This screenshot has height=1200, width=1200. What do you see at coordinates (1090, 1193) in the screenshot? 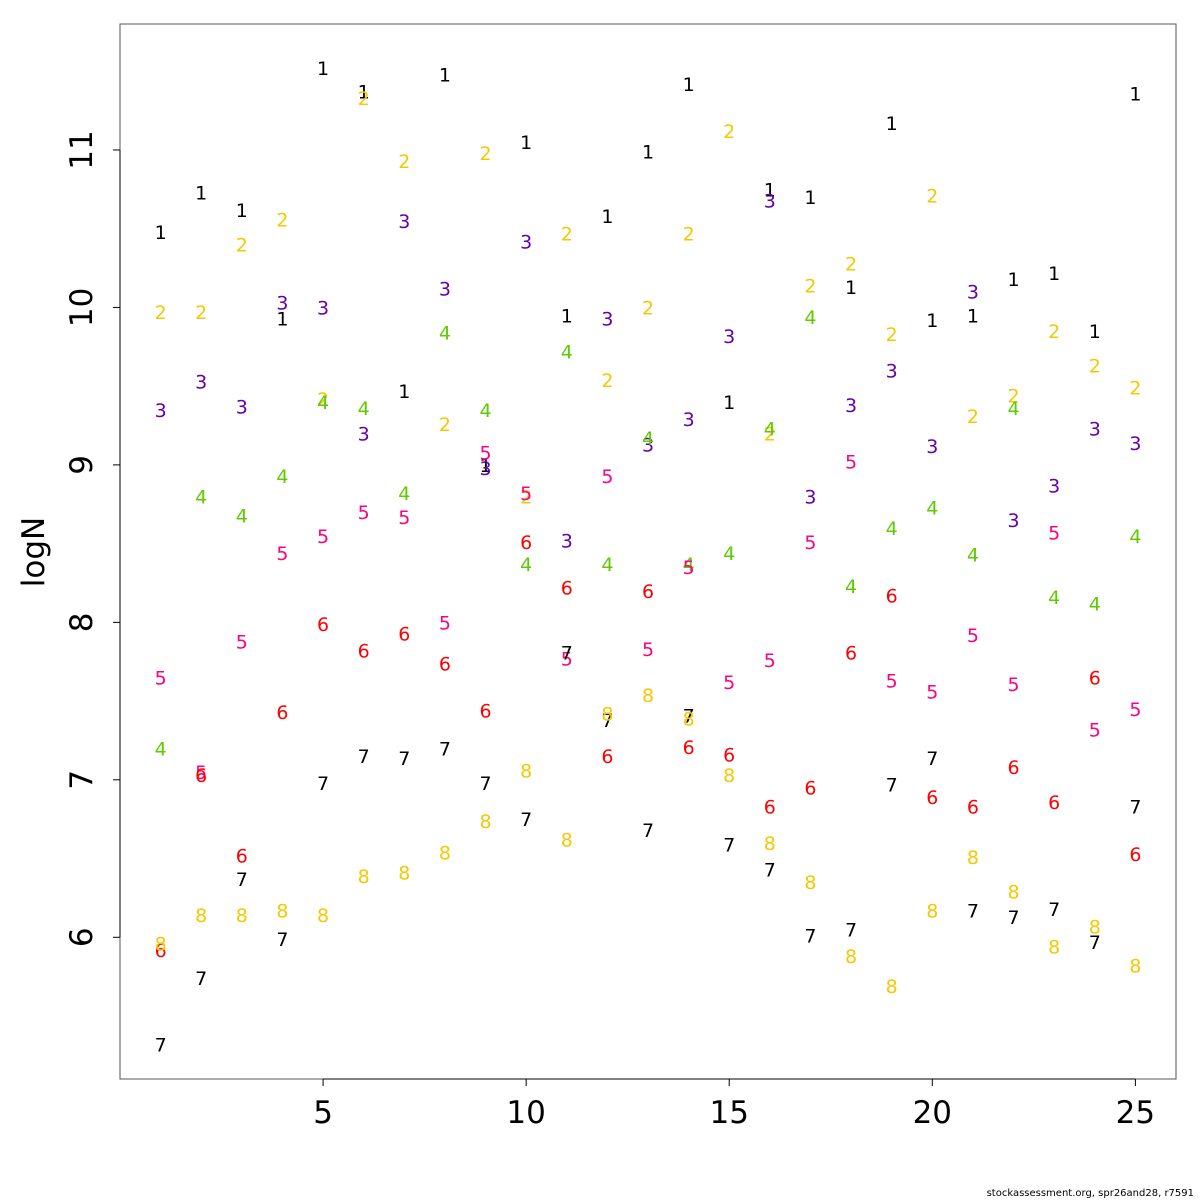
I see `footer-credit: stockassessment.org, spr26and28, r7591` at bounding box center [1090, 1193].